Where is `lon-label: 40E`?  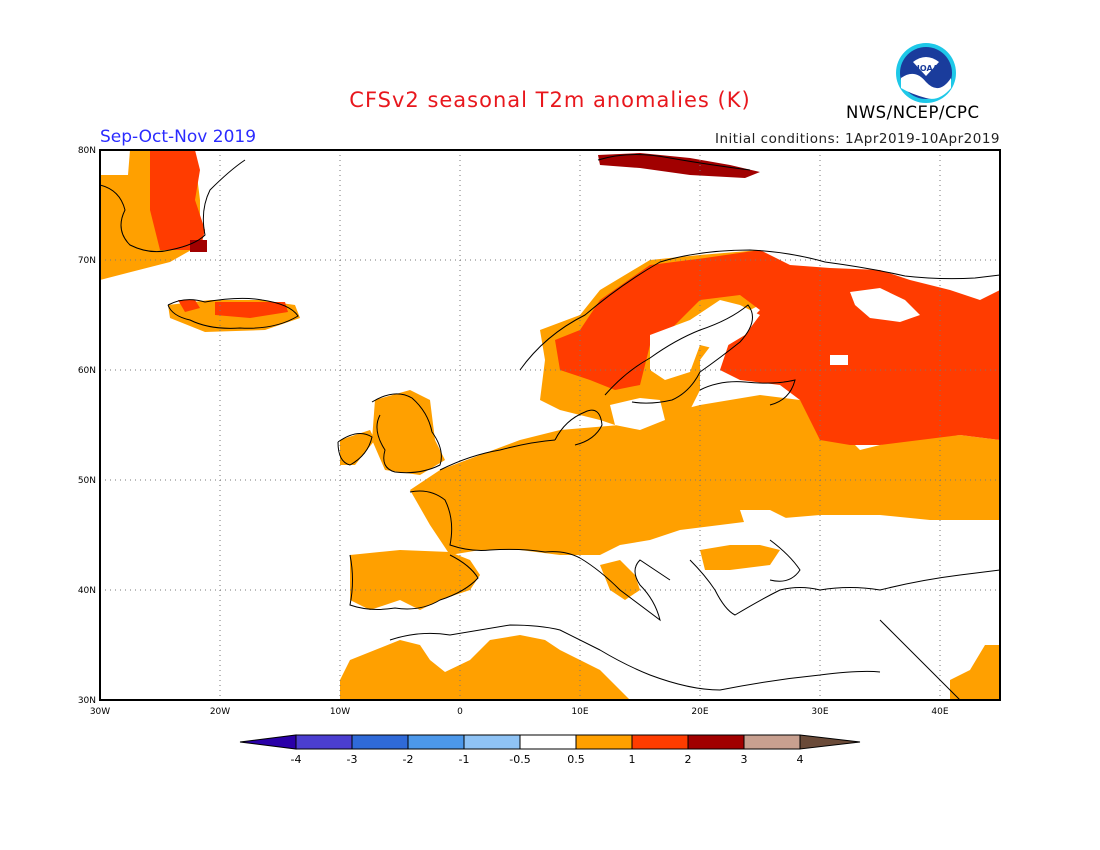 lon-label: 40E is located at coordinates (939, 712).